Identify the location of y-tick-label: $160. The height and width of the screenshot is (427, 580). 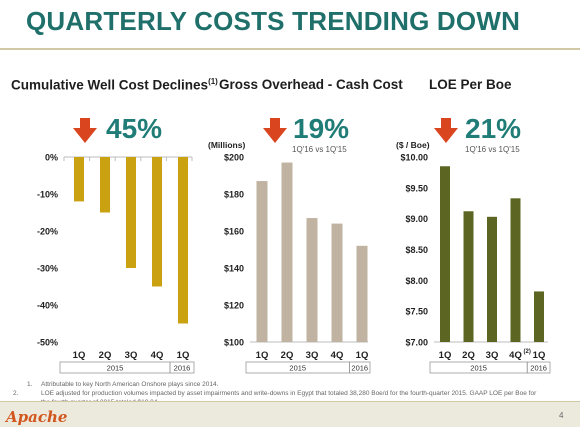
(234, 232).